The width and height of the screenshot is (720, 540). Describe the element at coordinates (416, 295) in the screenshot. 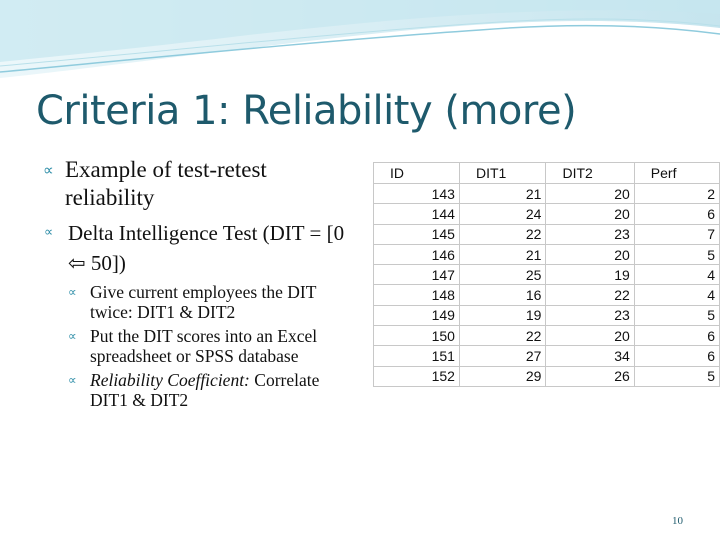

I see `table-cell: 148` at that location.